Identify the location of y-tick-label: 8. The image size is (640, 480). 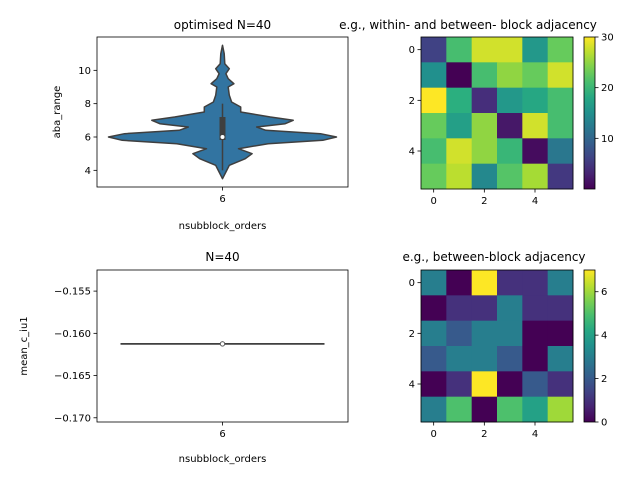
(88, 104).